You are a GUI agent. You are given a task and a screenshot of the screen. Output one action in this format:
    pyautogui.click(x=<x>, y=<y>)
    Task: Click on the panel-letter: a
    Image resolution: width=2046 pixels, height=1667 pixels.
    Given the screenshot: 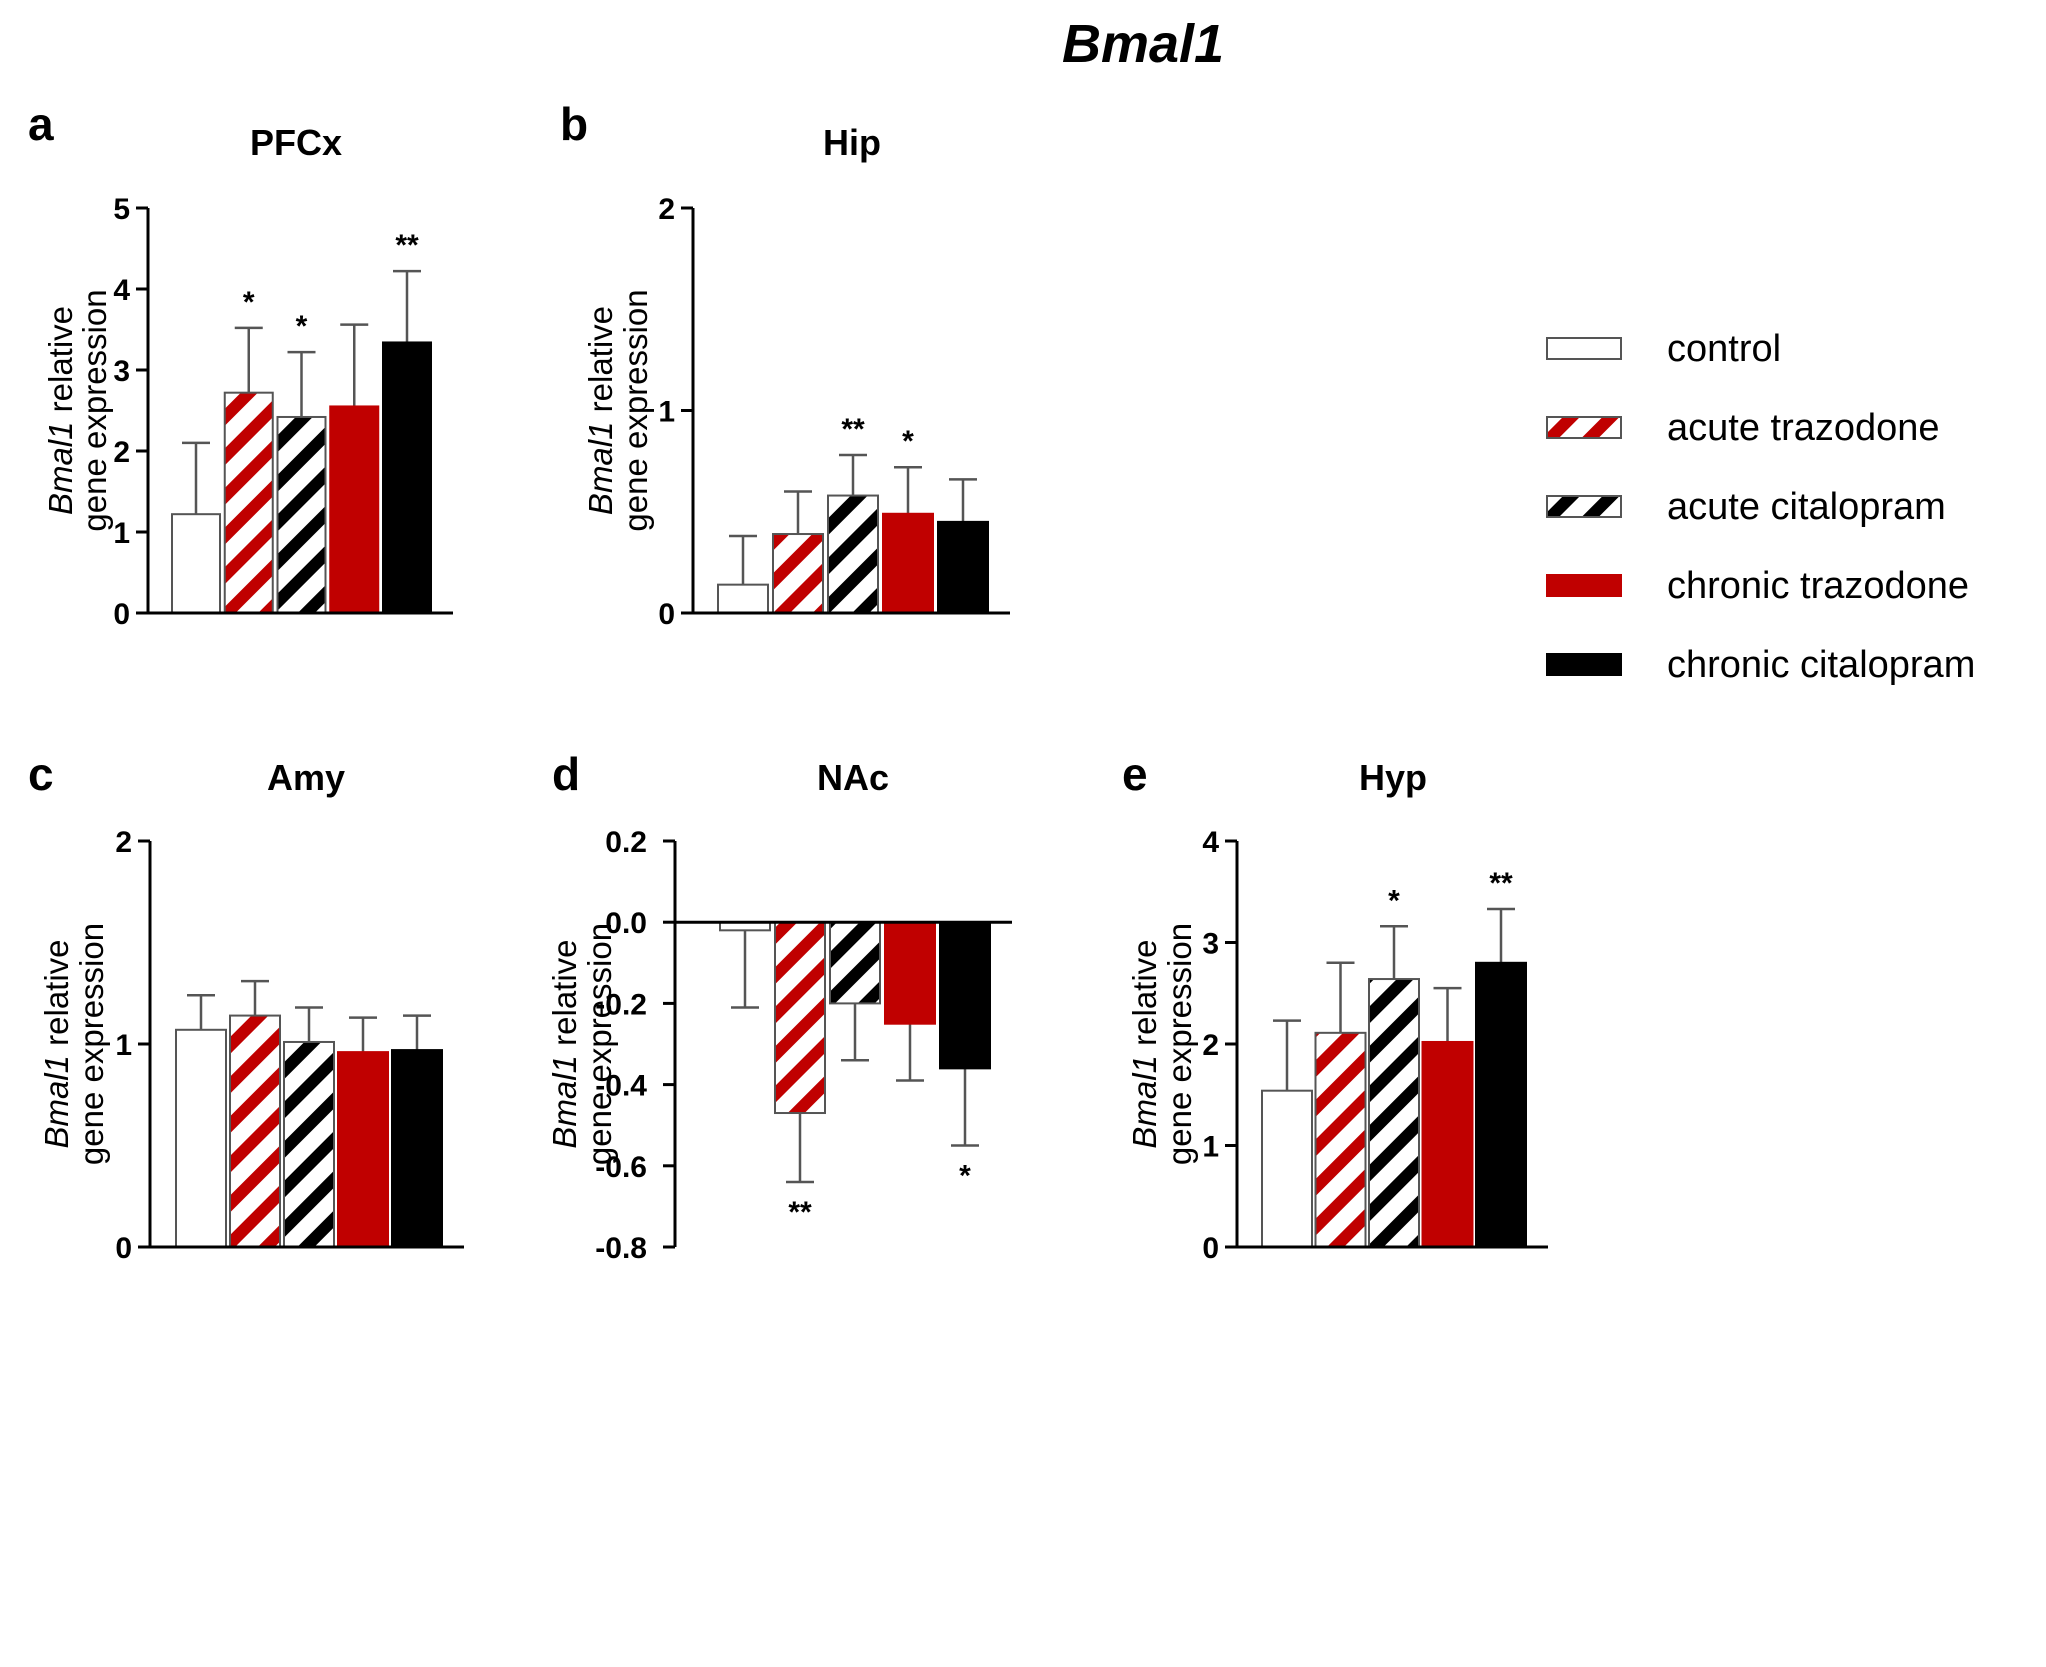 What is the action you would take?
    pyautogui.click(x=41, y=124)
    